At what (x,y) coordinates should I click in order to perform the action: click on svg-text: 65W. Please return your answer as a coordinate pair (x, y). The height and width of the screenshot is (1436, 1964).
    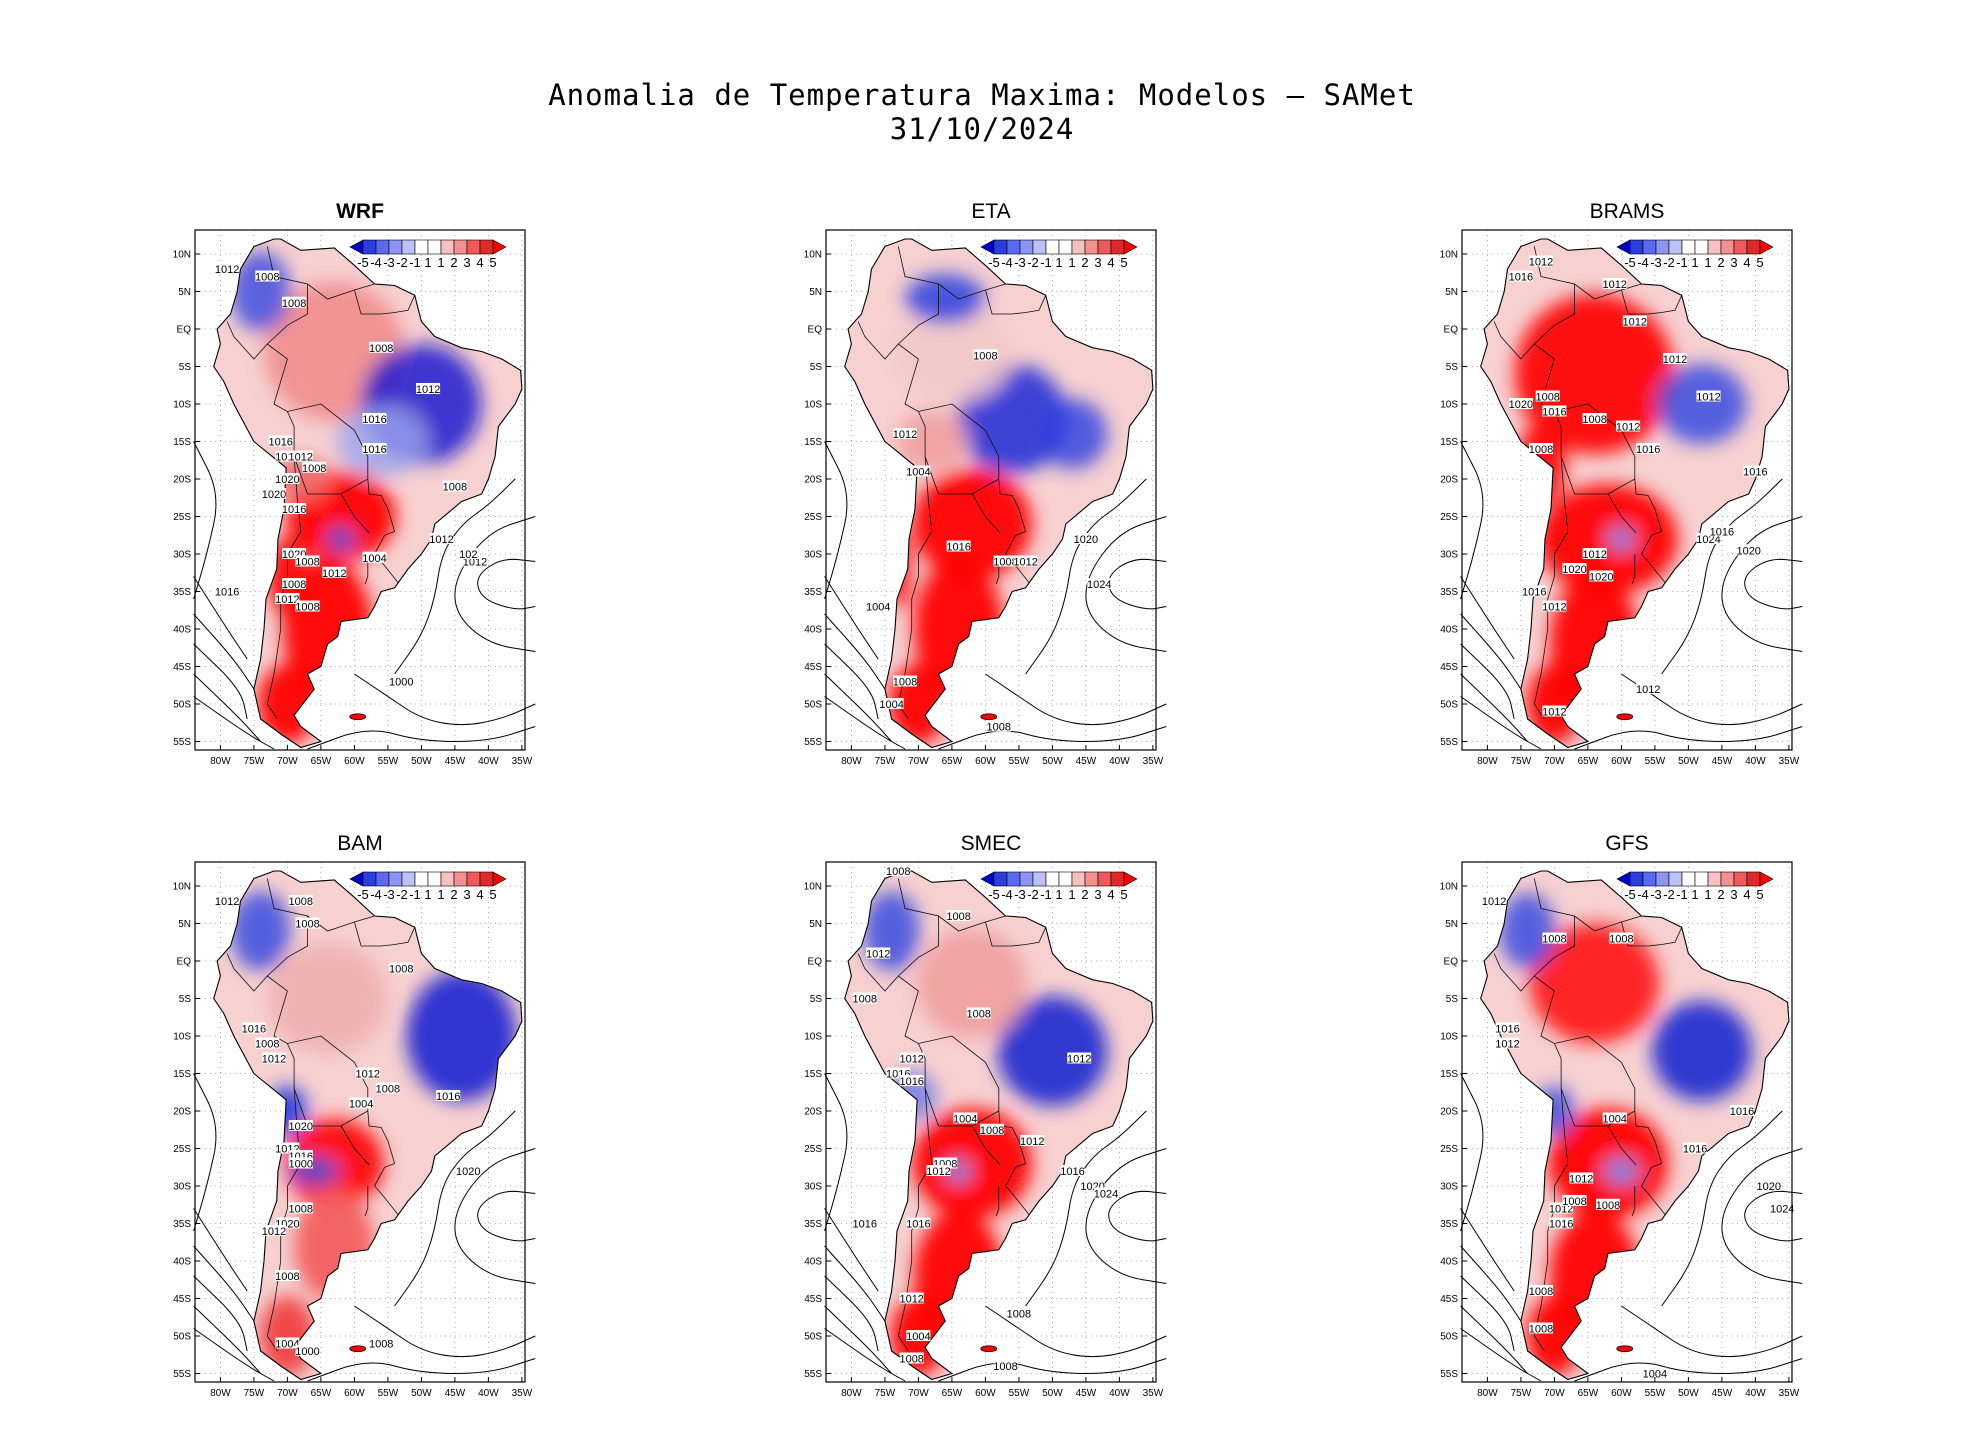
    Looking at the image, I should click on (952, 1393).